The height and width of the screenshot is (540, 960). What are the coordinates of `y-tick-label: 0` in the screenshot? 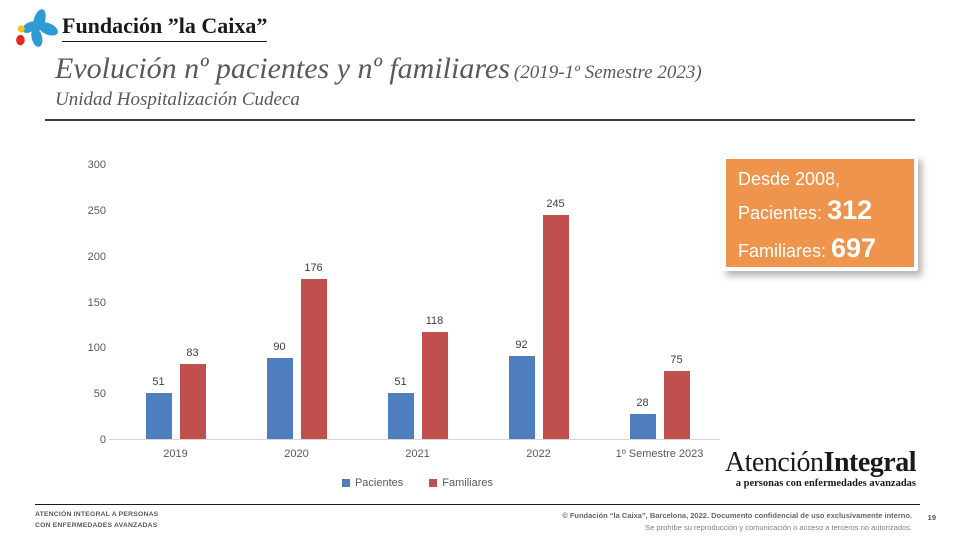 It's located at (102, 440).